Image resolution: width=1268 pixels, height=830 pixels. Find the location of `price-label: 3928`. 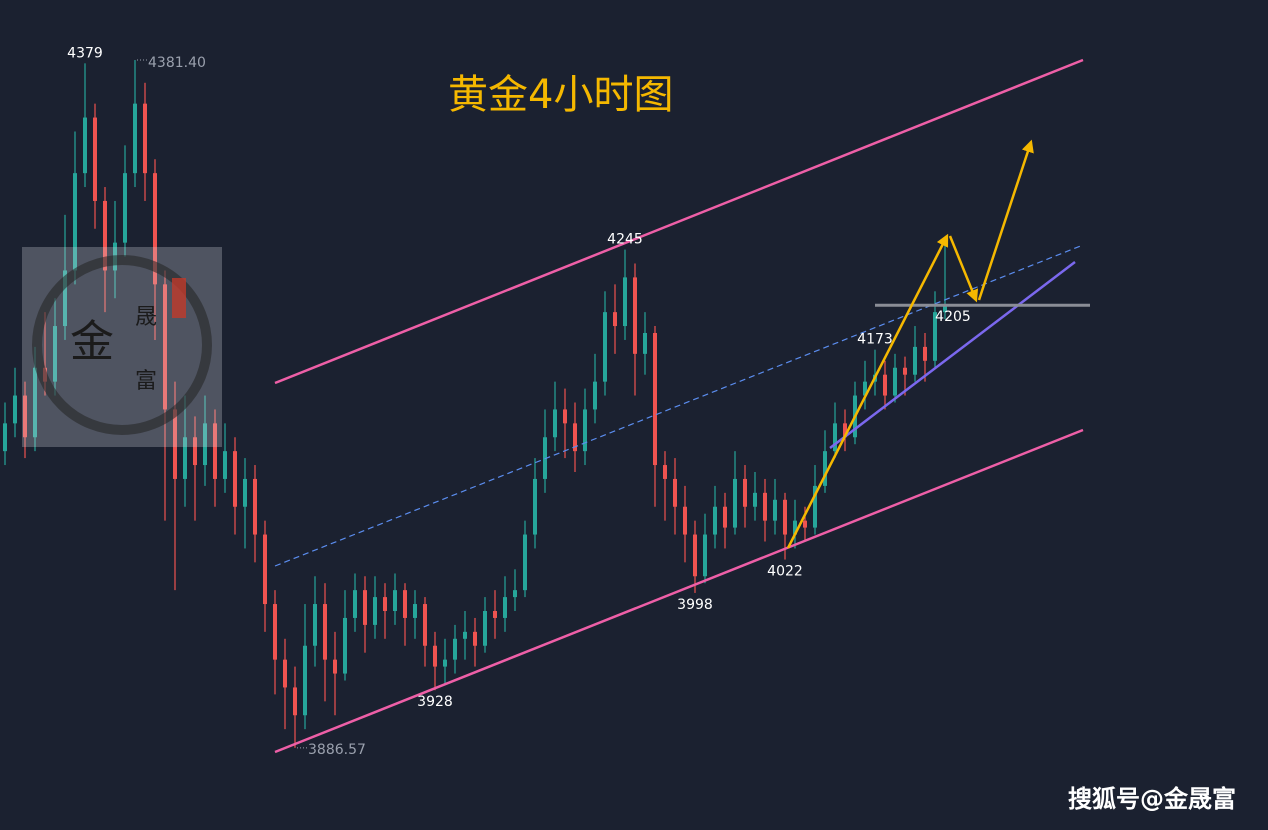

price-label: 3928 is located at coordinates (435, 702).